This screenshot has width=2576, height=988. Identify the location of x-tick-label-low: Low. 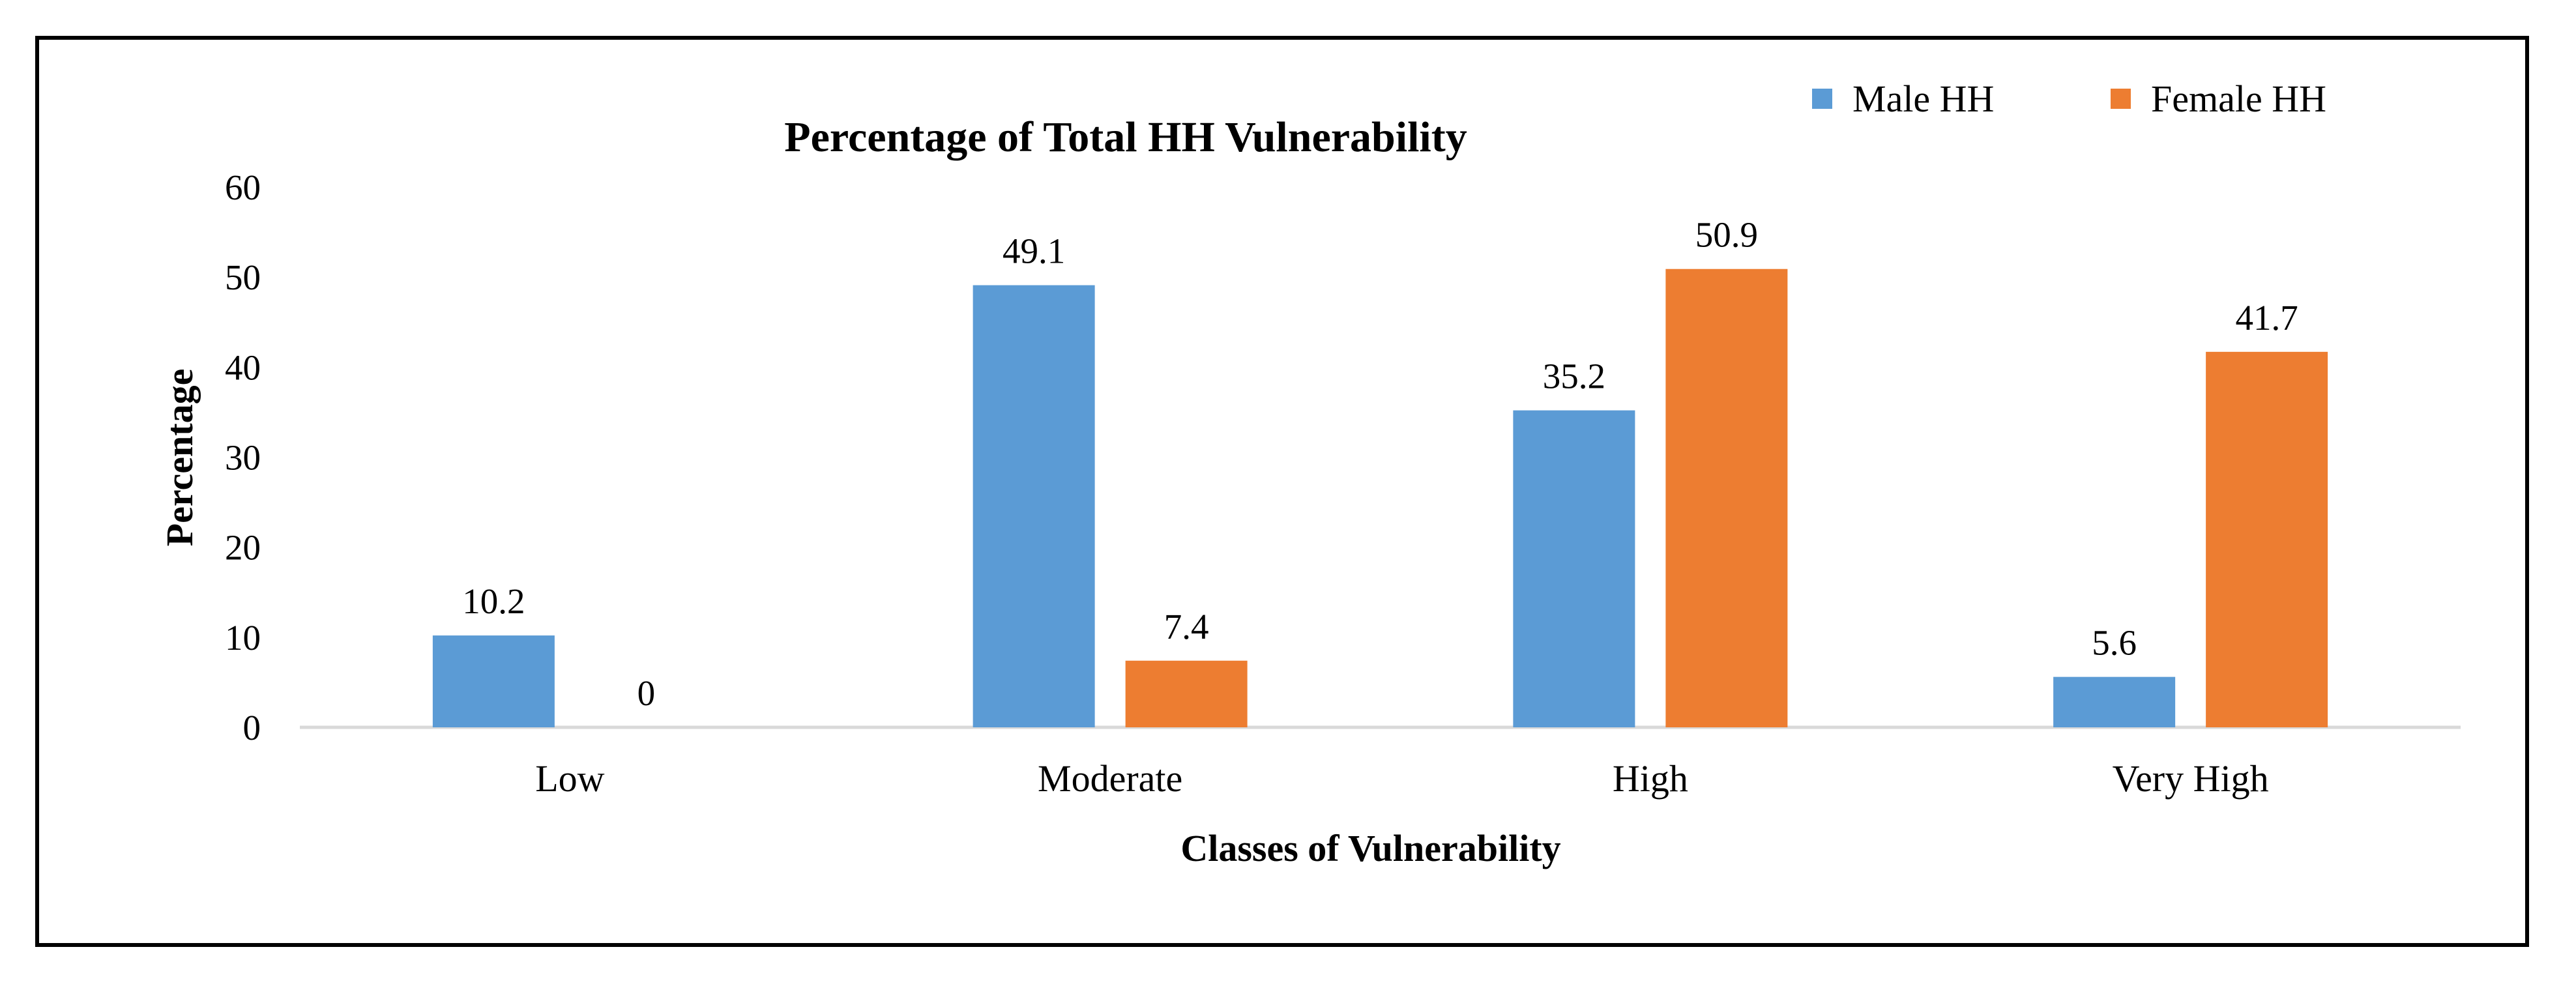
(569, 778).